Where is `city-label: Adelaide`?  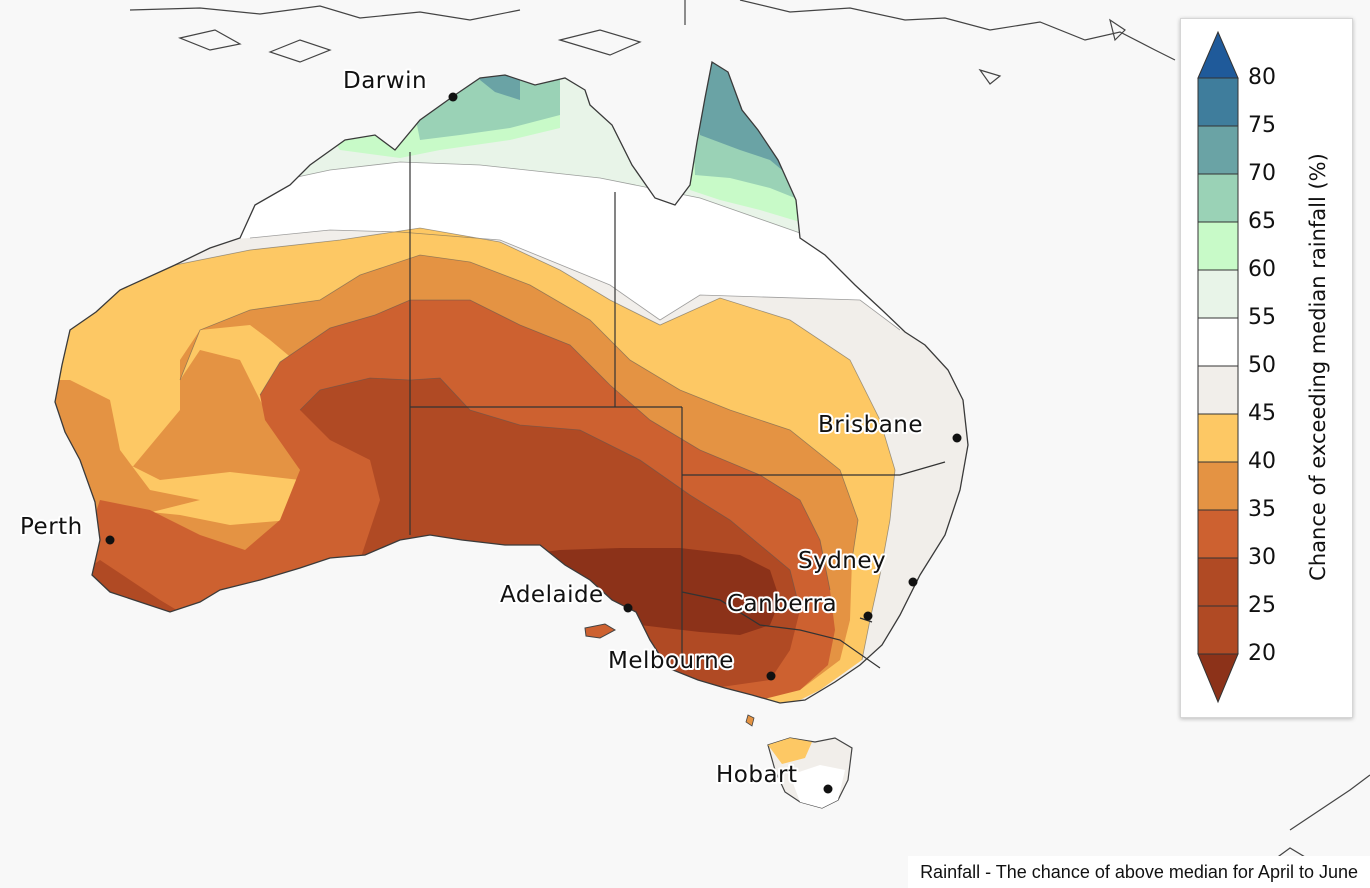 city-label: Adelaide is located at coordinates (552, 595).